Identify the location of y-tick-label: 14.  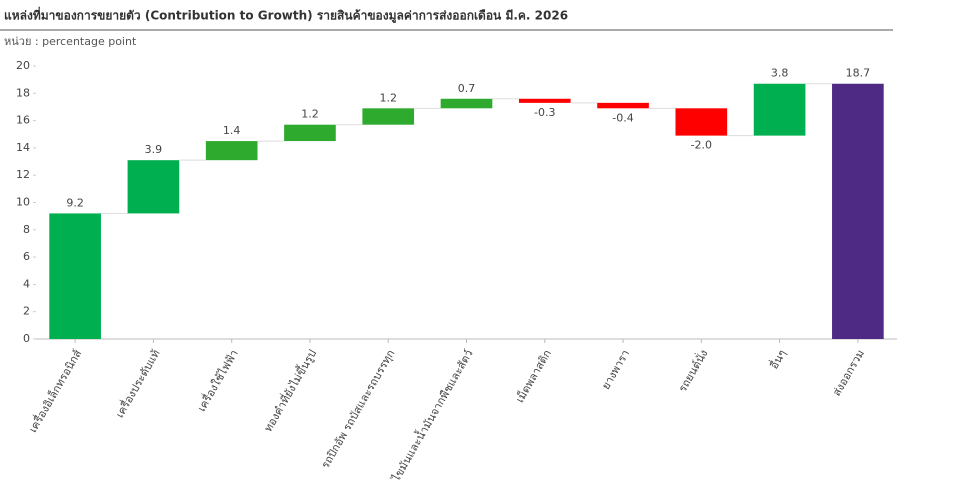
(23, 147).